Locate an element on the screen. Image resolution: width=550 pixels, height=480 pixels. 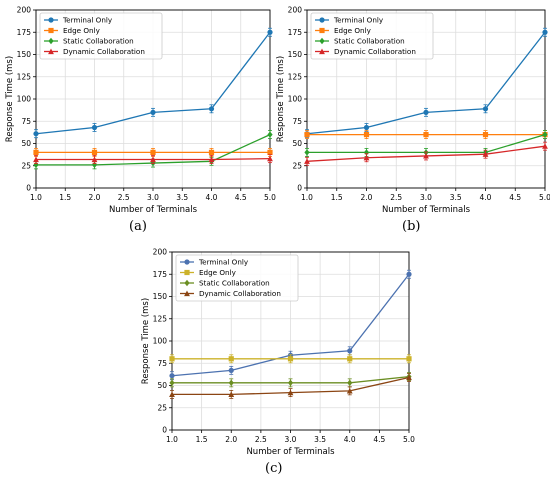
panel-caption-c: (c) is located at coordinates (274, 468).